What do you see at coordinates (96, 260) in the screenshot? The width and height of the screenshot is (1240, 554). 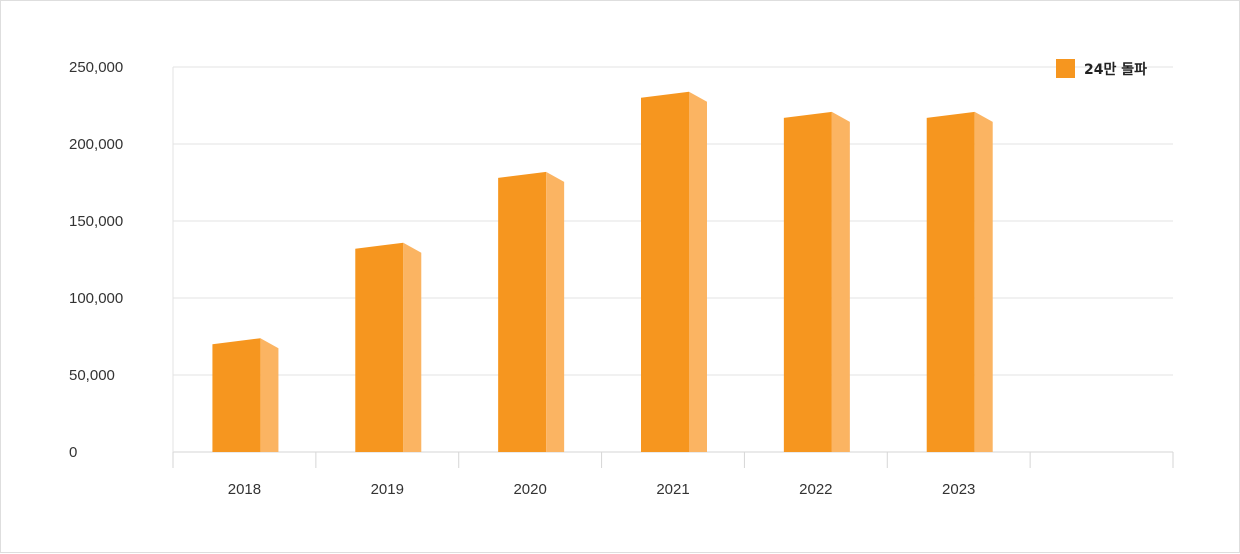 I see `y-axis-ticks: 0 50,000 100,000 150,000 200,000 250,000` at bounding box center [96, 260].